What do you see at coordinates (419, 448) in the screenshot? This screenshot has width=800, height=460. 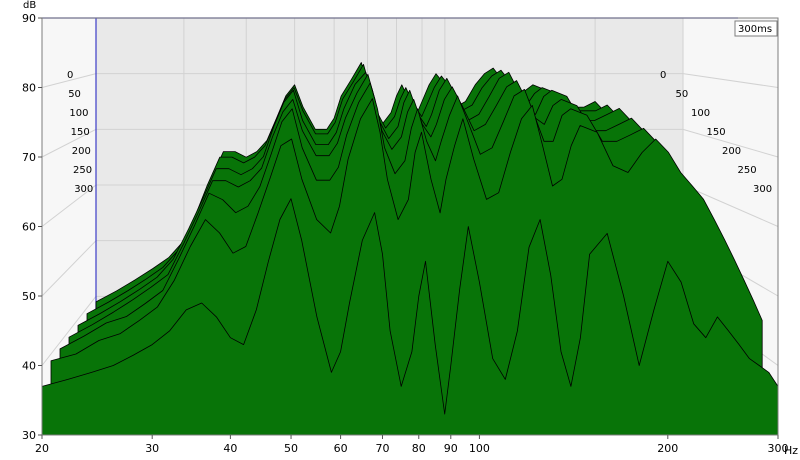 I see `x-tick-label: 80` at bounding box center [419, 448].